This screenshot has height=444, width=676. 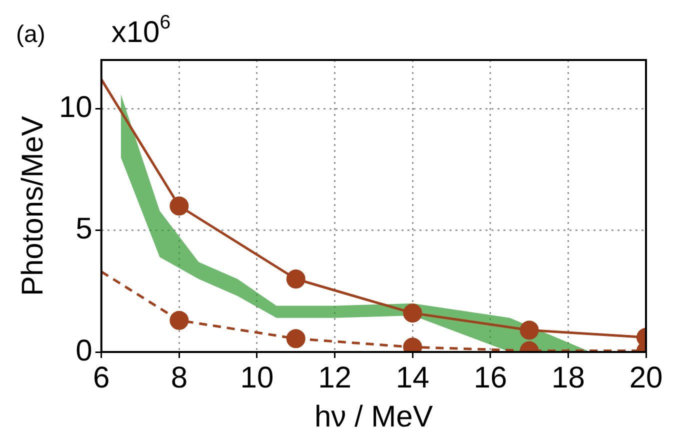 I want to click on x-tick-label: 6, so click(x=101, y=377).